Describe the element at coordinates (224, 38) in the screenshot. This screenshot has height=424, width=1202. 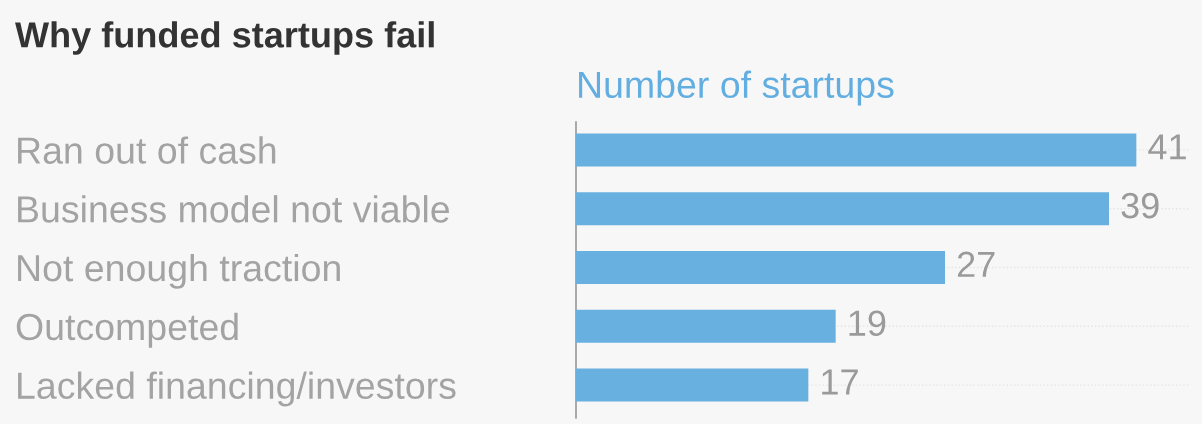
I see `text: Why funded startups fail` at that location.